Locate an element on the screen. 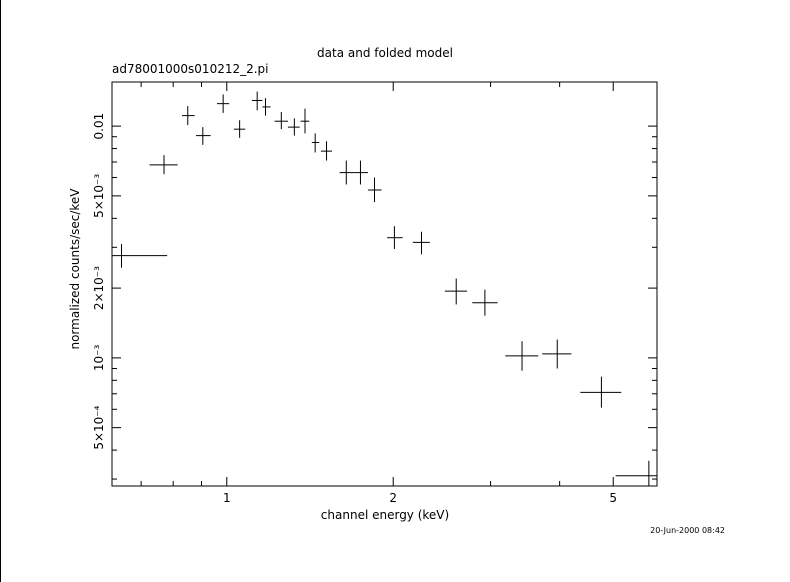 This screenshot has width=790, height=582. x-tick-label: 5 is located at coordinates (613, 498).